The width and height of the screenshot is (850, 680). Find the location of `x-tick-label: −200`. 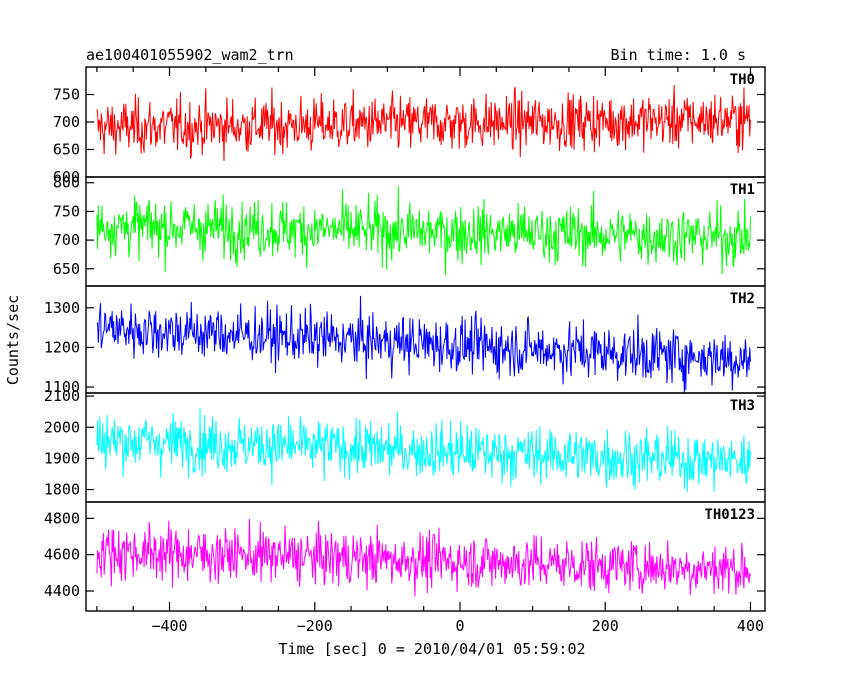

x-tick-label: −200 is located at coordinates (315, 626).